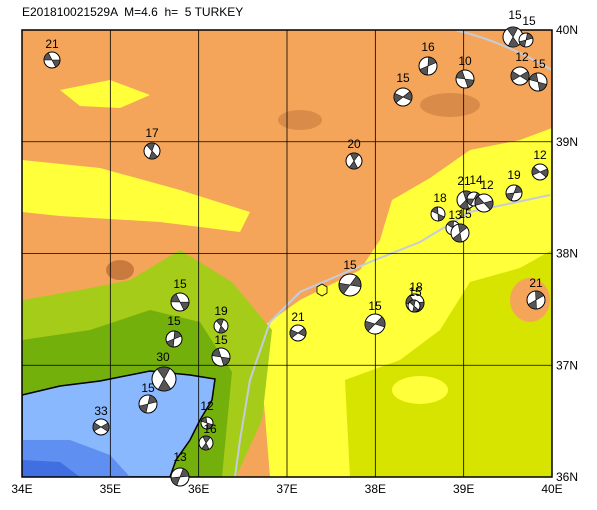 The image size is (597, 510). Describe the element at coordinates (198, 489) in the screenshot. I see `longitude-label: 36E` at that location.